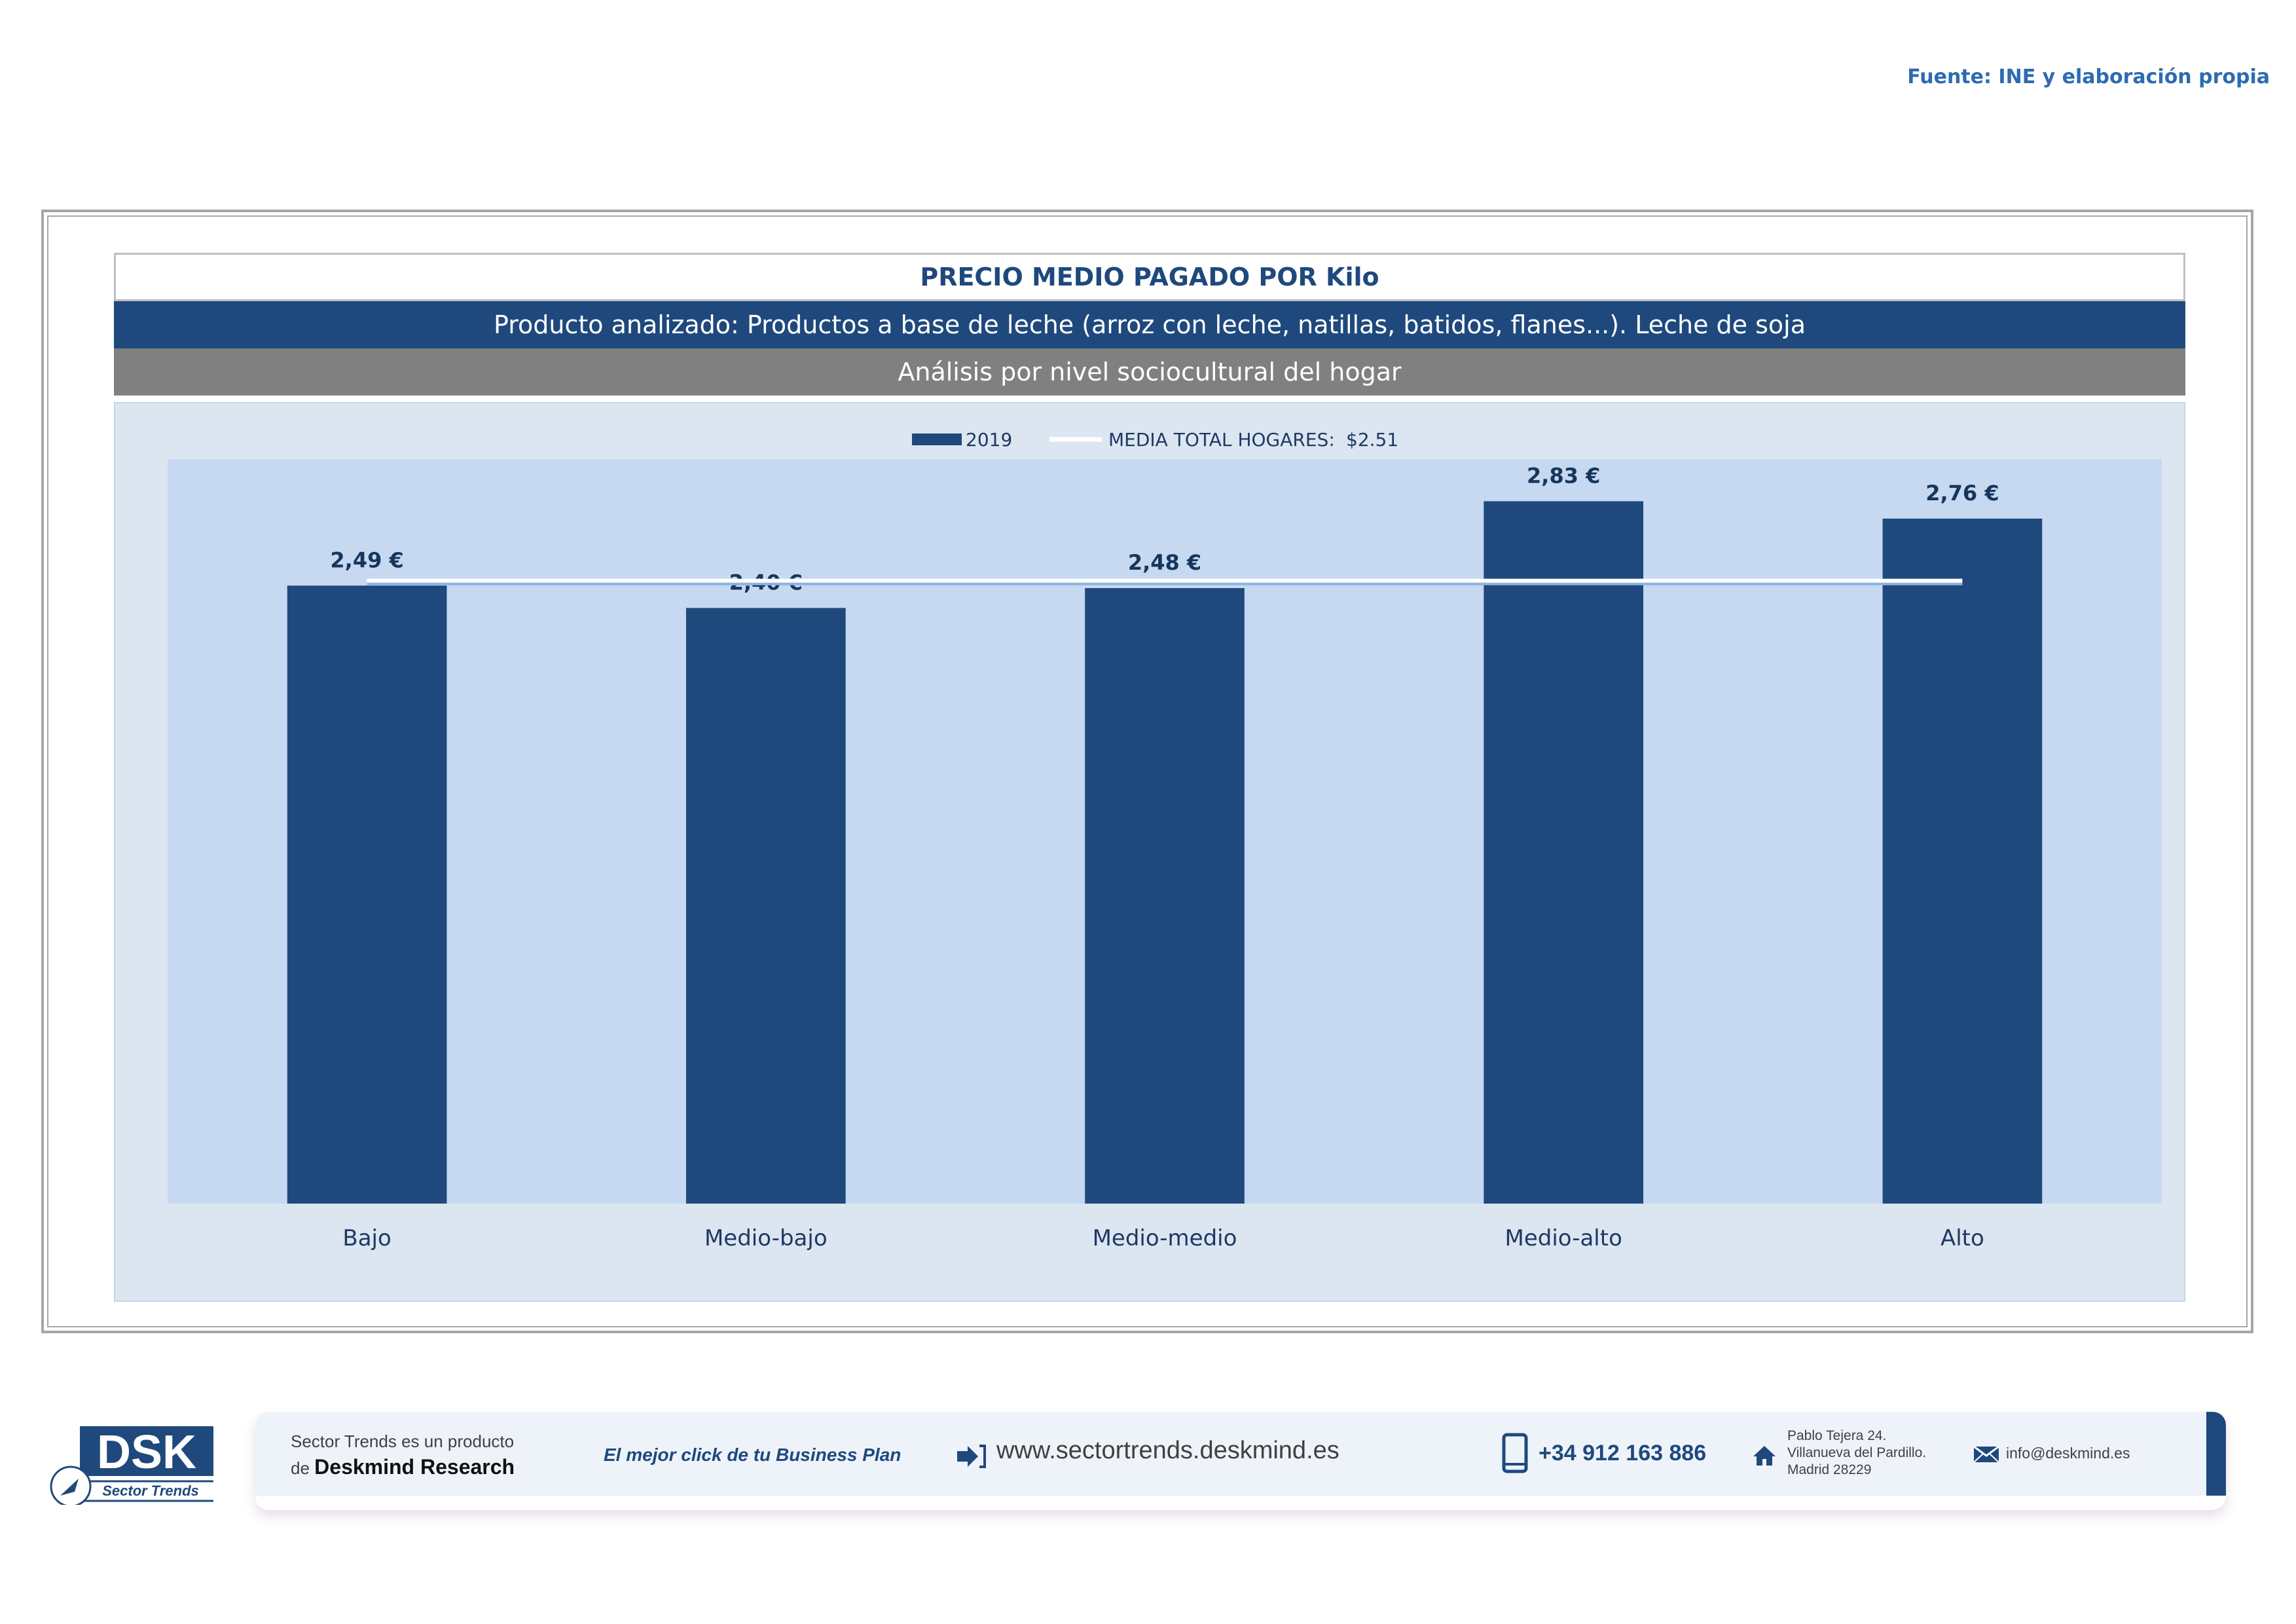  I want to click on bar-alto, so click(1962, 861).